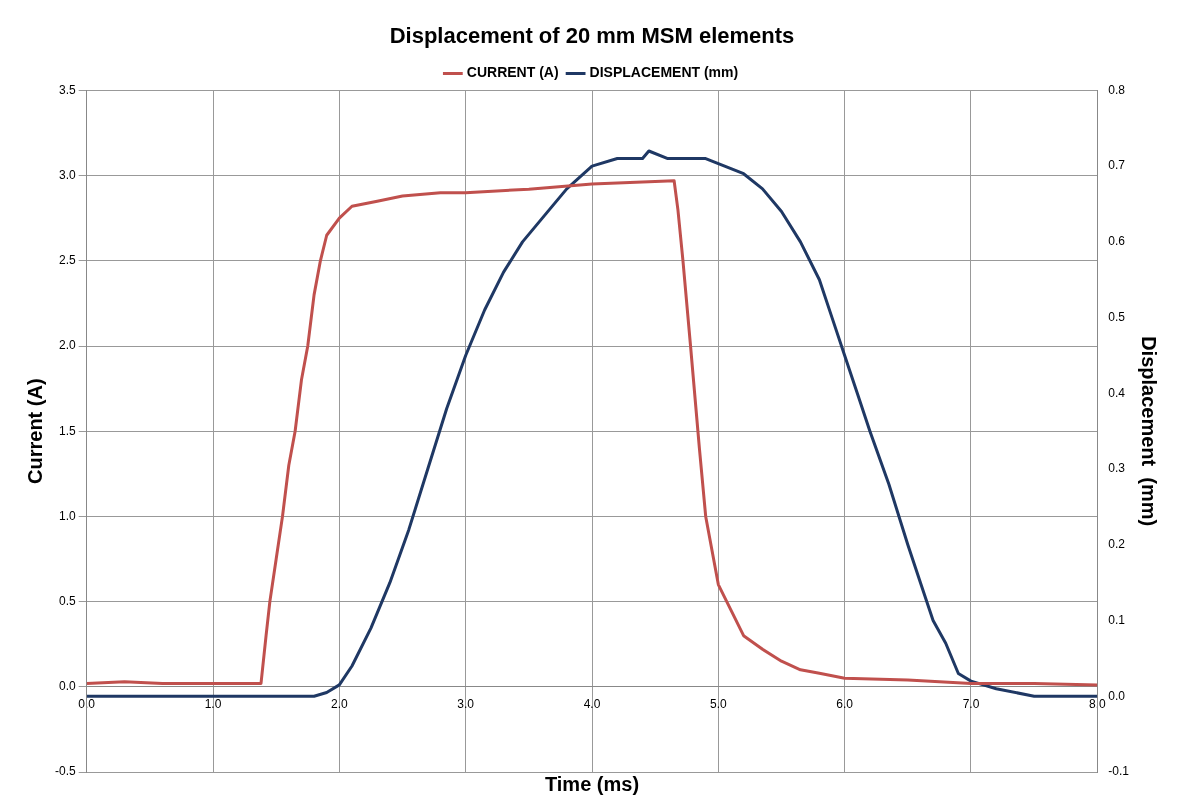 The width and height of the screenshot is (1184, 810). I want to click on y2-tick-label: 0.8, so click(1117, 89).